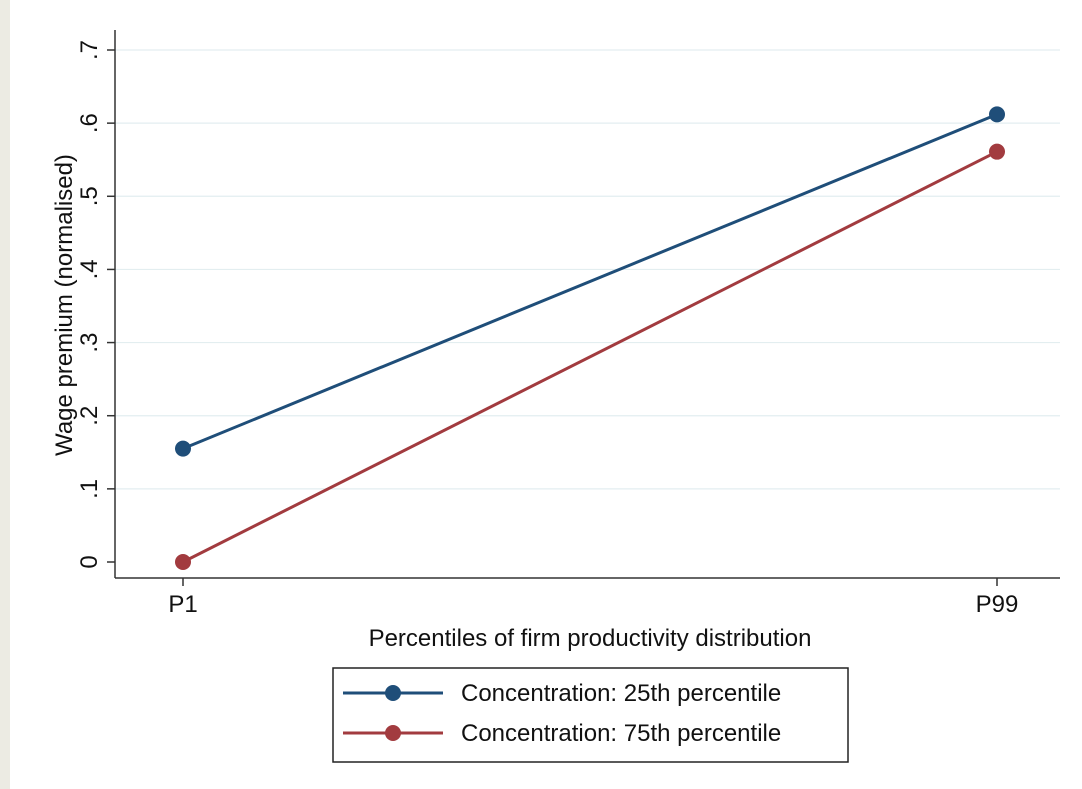  Describe the element at coordinates (182, 604) in the screenshot. I see `x-tick-label: P1` at that location.